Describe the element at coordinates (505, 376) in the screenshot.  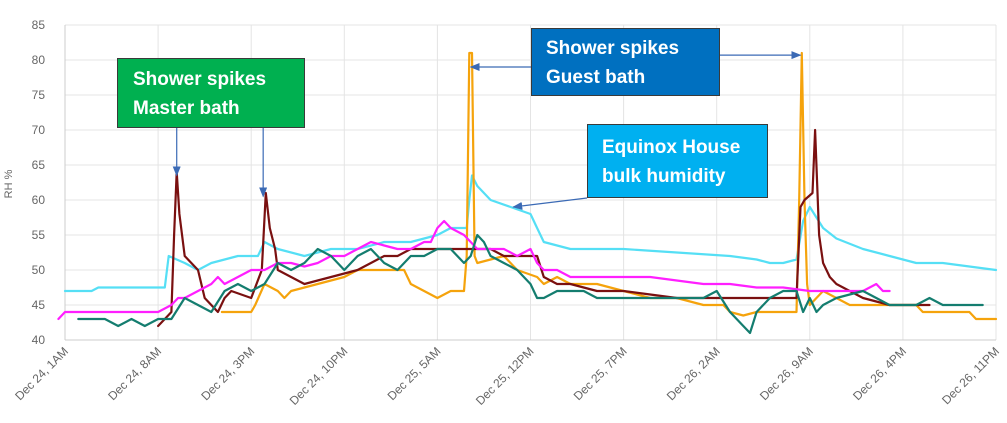
I see `x-tick-label: Dec 25, 12PM` at that location.